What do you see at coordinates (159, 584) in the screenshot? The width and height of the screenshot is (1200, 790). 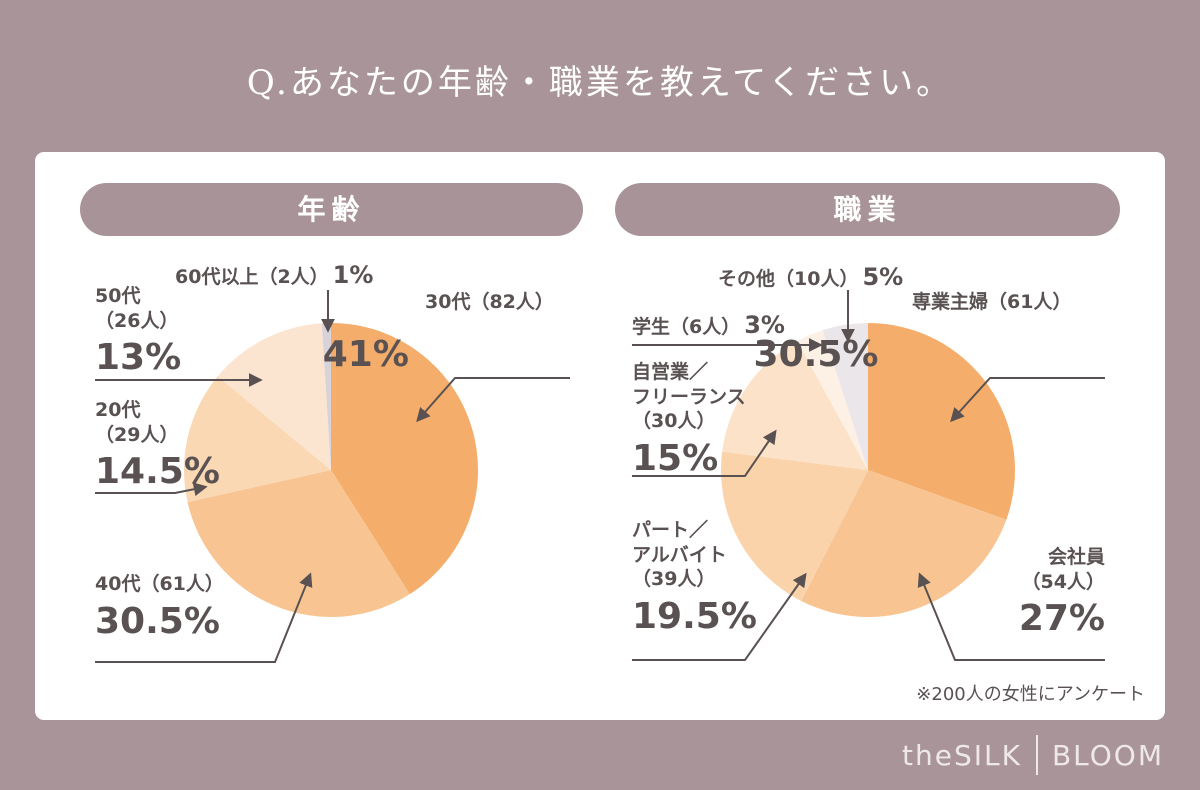 I see `category-label: 40代（61人）` at bounding box center [159, 584].